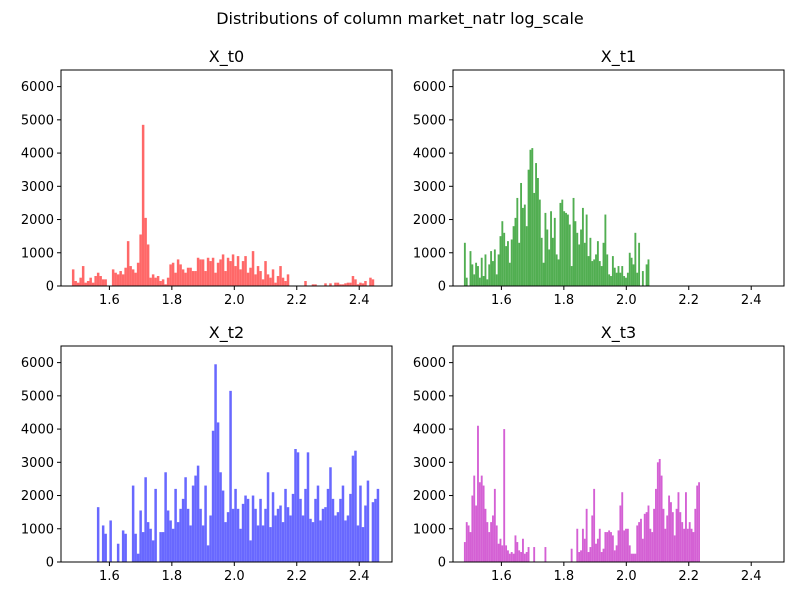 This screenshot has height=600, width=800. What do you see at coordinates (37, 253) in the screenshot?
I see `y-tick-label: 1000` at bounding box center [37, 253].